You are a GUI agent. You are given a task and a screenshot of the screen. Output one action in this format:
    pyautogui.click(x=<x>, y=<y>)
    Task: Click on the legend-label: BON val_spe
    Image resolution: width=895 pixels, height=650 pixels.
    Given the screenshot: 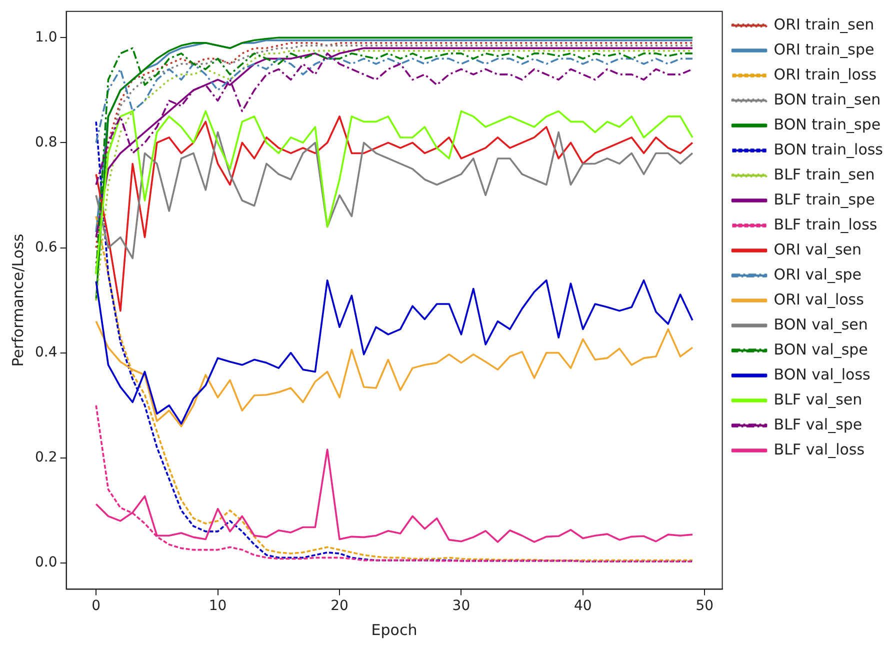 What is the action you would take?
    pyautogui.click(x=821, y=349)
    